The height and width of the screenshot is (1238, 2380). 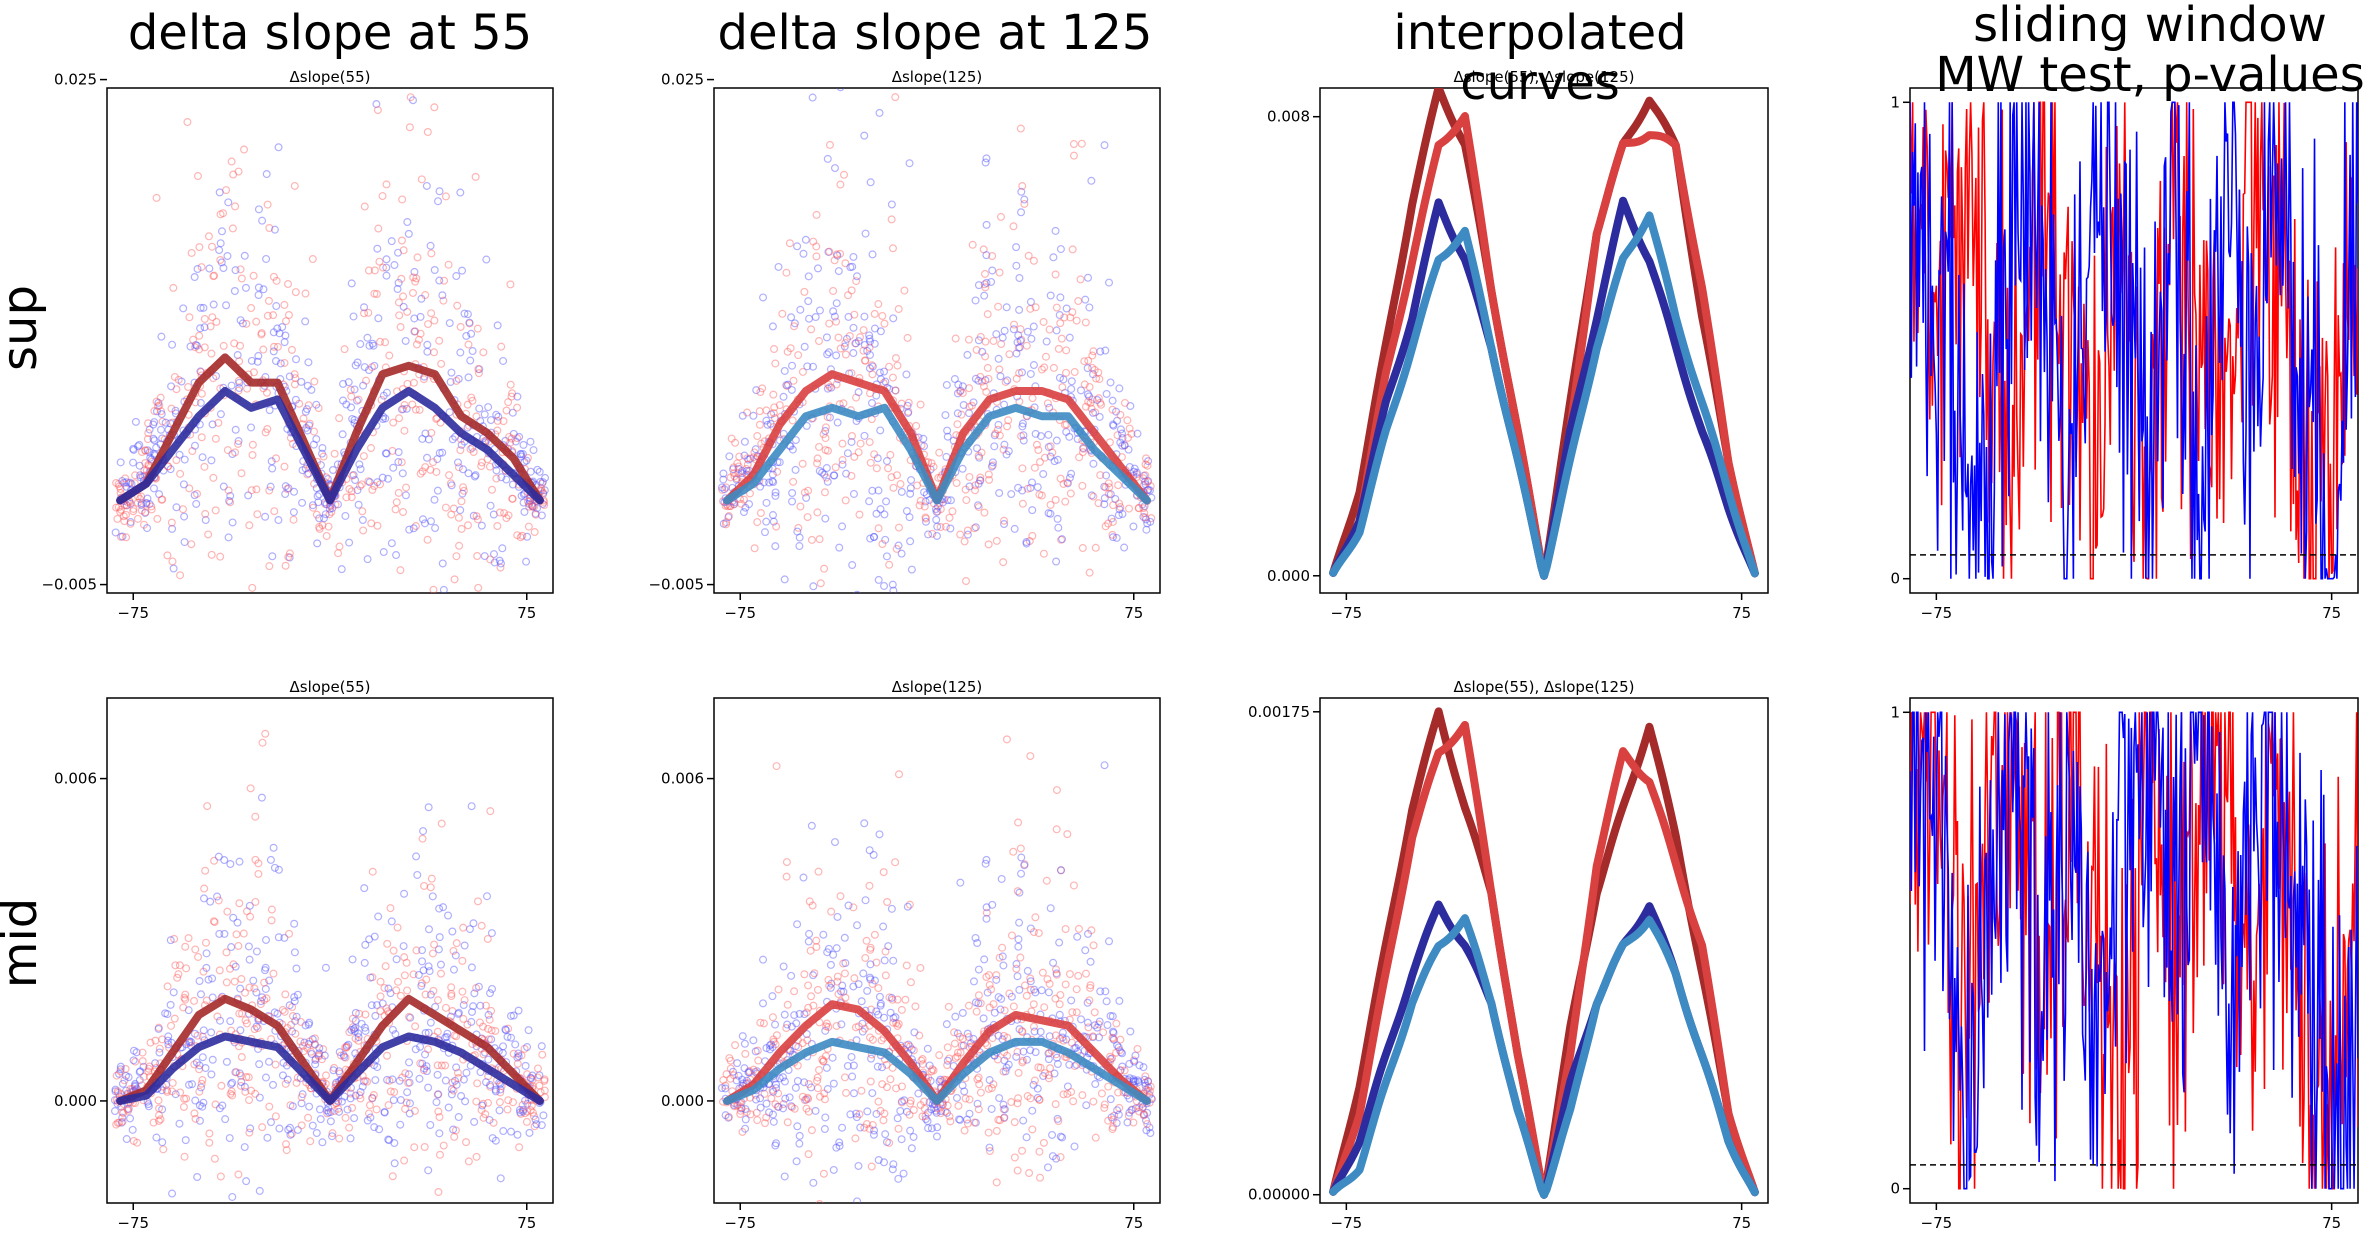 What do you see at coordinates (75, 80) in the screenshot?
I see `y-tick-label: 0.025` at bounding box center [75, 80].